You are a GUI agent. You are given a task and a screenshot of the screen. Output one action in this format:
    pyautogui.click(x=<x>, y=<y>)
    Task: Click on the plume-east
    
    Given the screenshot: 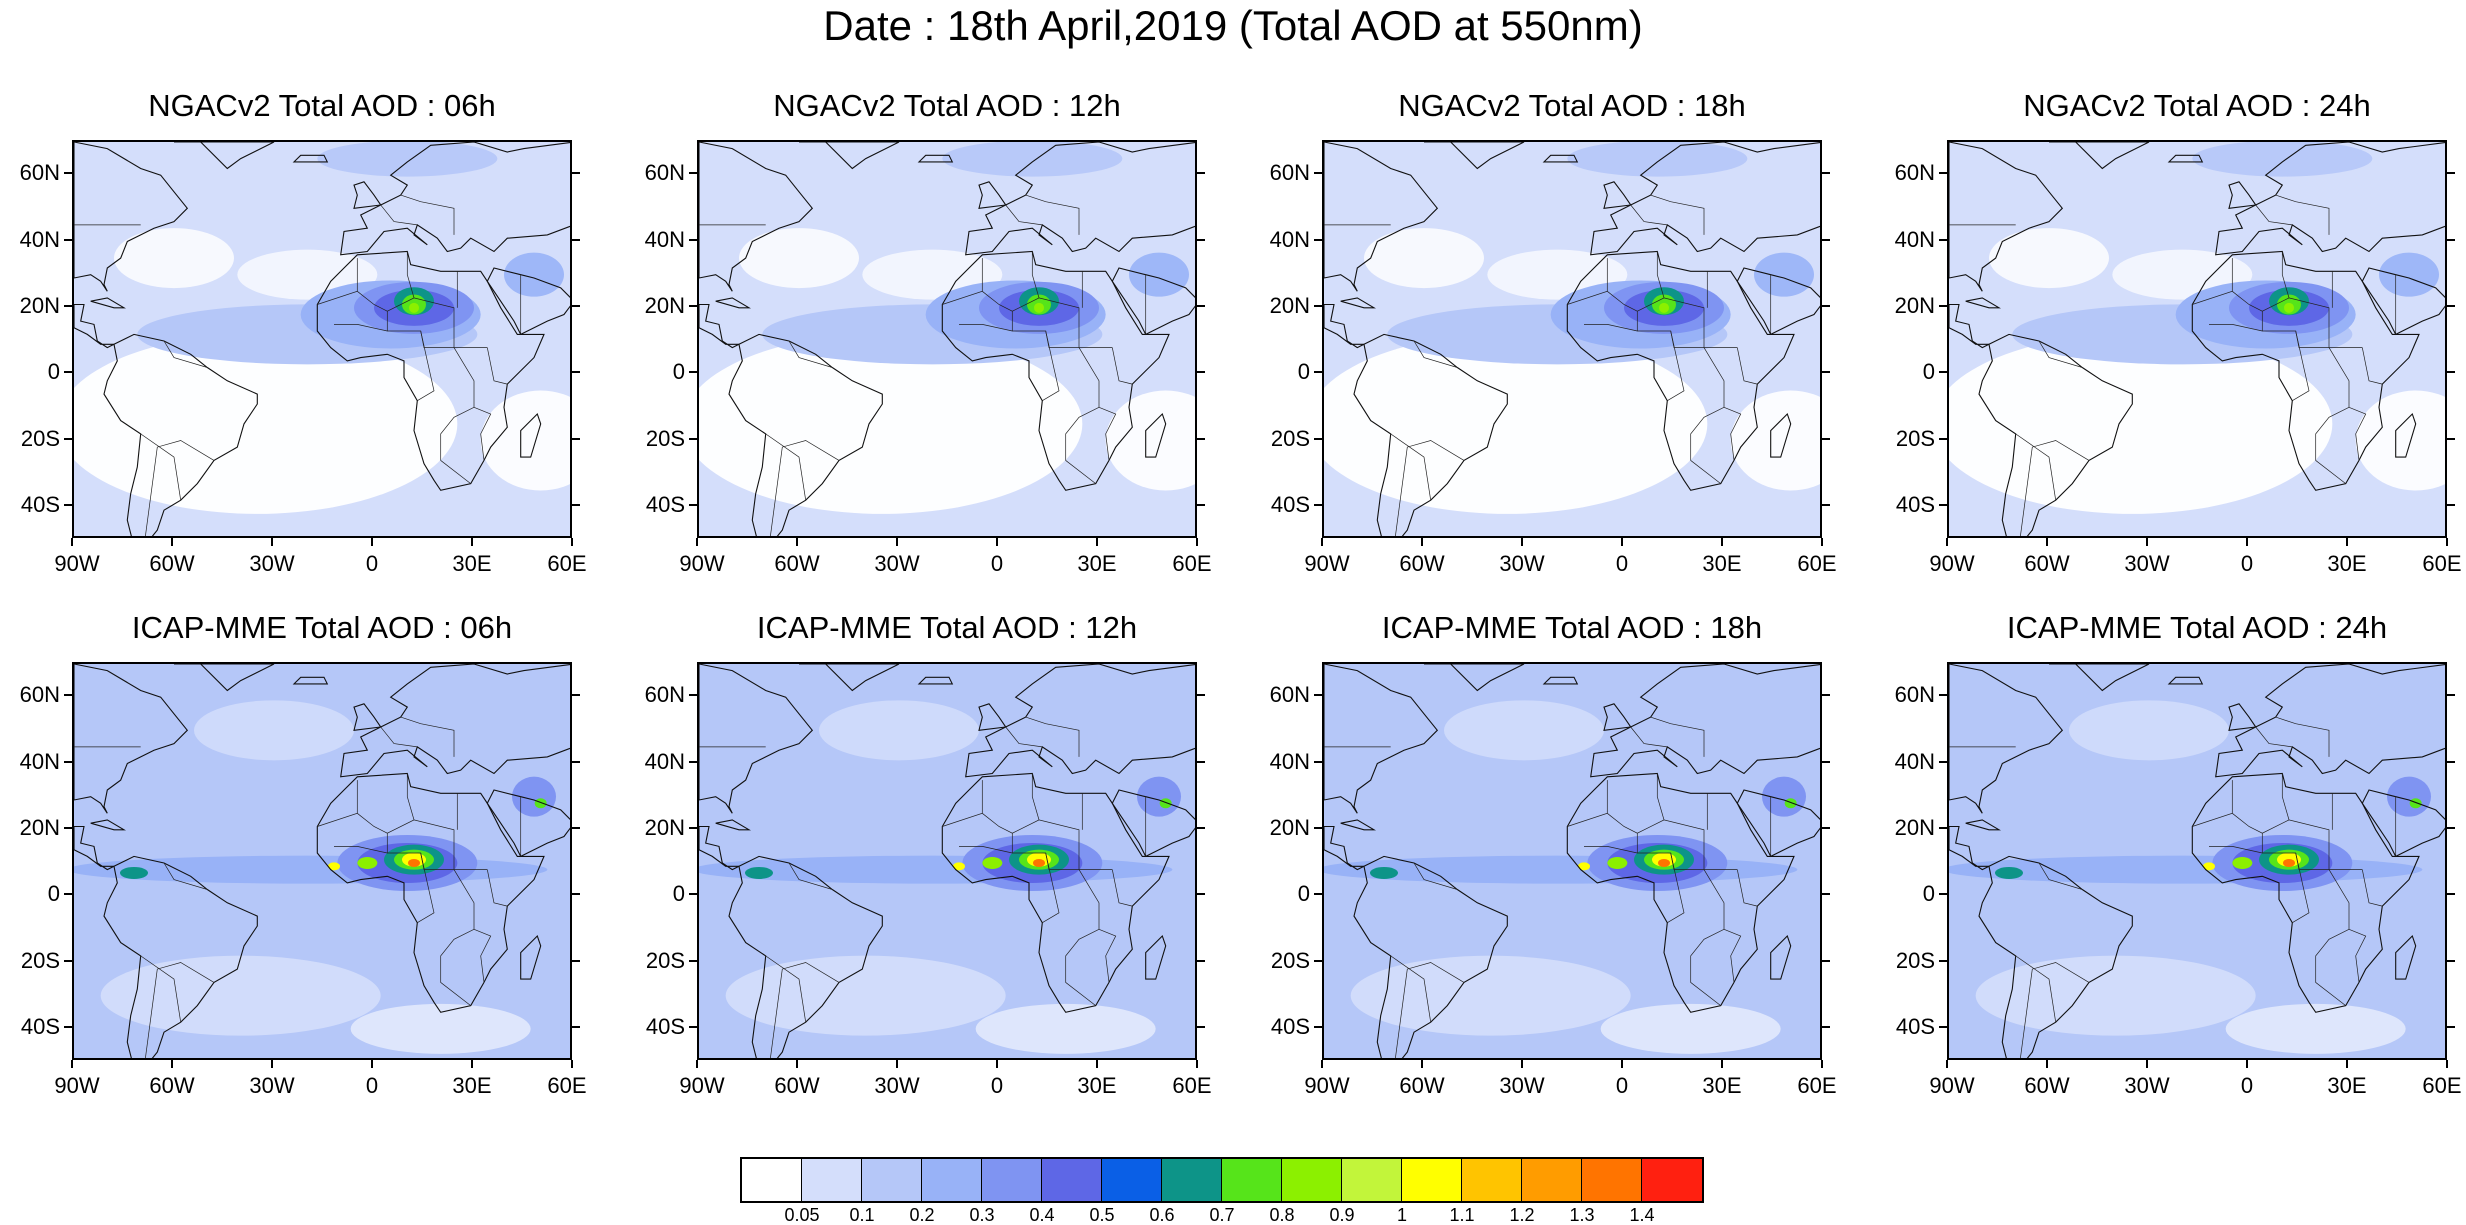 What is the action you would take?
    pyautogui.click(x=1159, y=274)
    